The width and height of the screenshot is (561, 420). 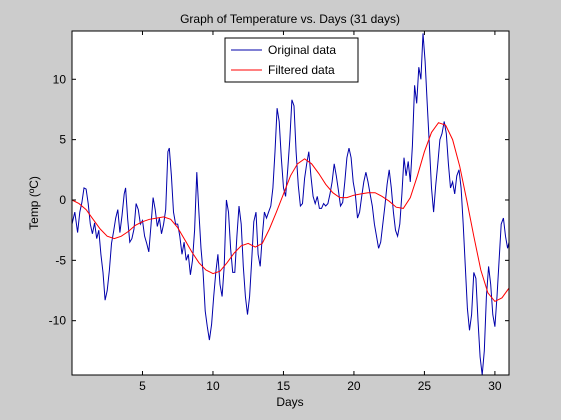 What do you see at coordinates (284, 386) in the screenshot?
I see `x-tick-label: 15` at bounding box center [284, 386].